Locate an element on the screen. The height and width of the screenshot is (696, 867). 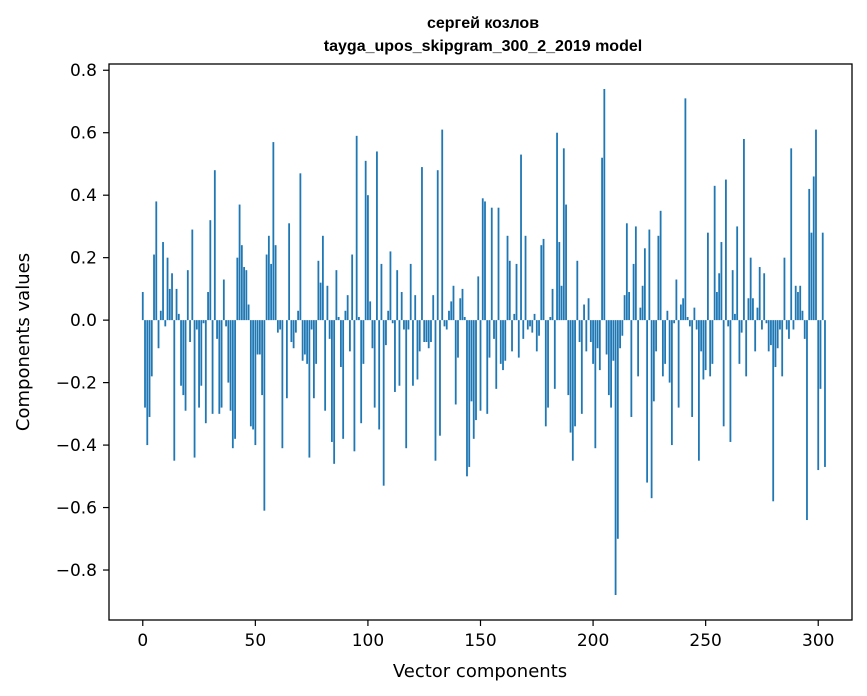
y-tick-label-0: −0.8 is located at coordinates (76, 571).